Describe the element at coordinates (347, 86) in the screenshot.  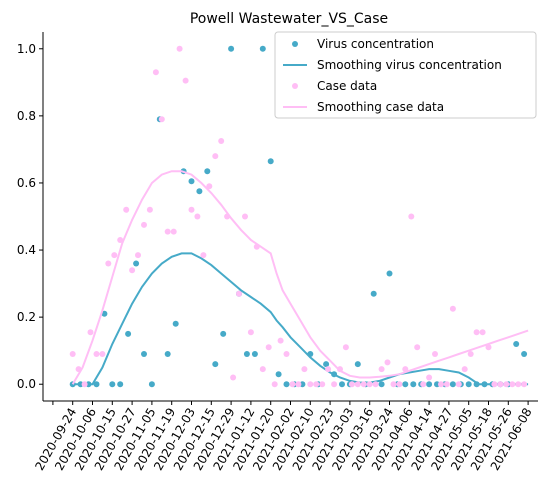
I see `legend-label: Case data` at that location.